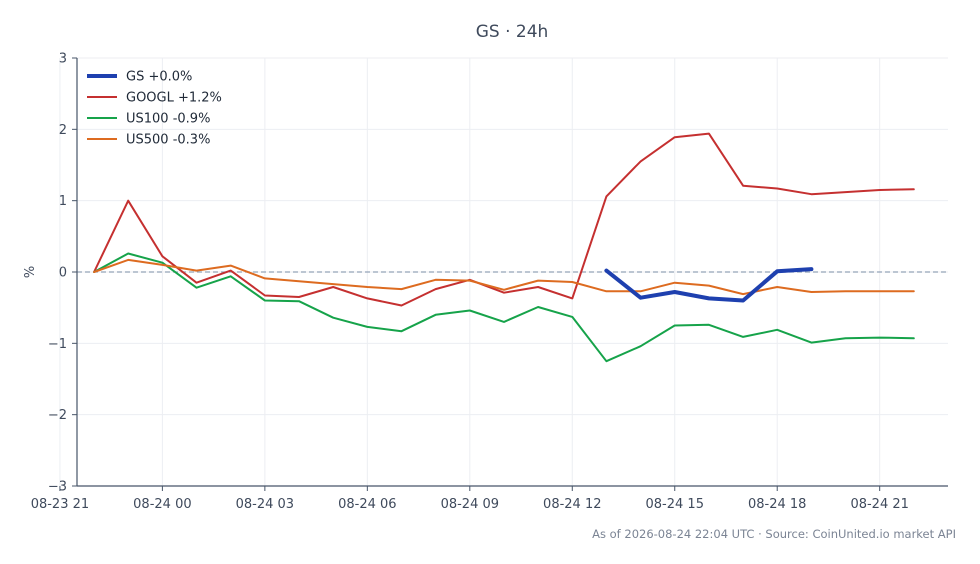 This screenshot has width=980, height=564. Describe the element at coordinates (63, 201) in the screenshot. I see `y-tick-label: 1` at that location.